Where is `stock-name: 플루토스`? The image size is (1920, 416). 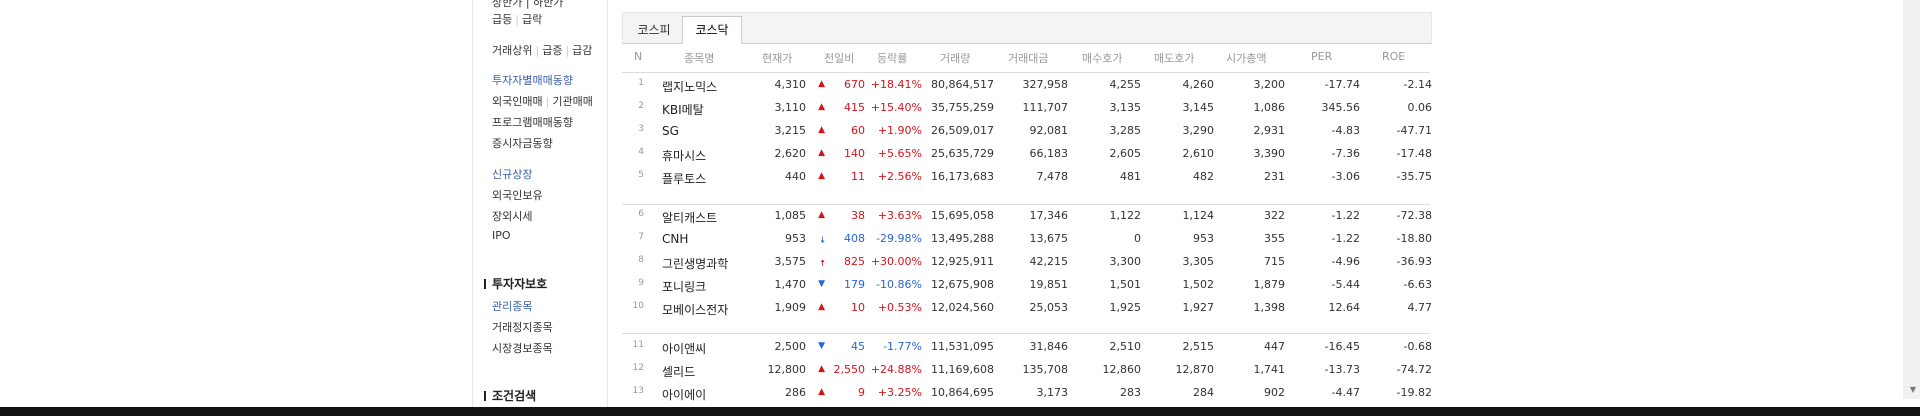
stock-name: 플루토스 is located at coordinates (684, 179).